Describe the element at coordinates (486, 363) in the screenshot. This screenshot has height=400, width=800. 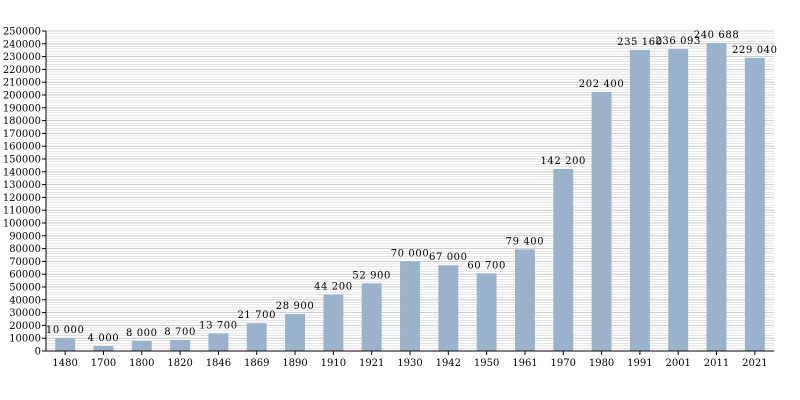
I see `x-tick-label-1950: 1950` at that location.